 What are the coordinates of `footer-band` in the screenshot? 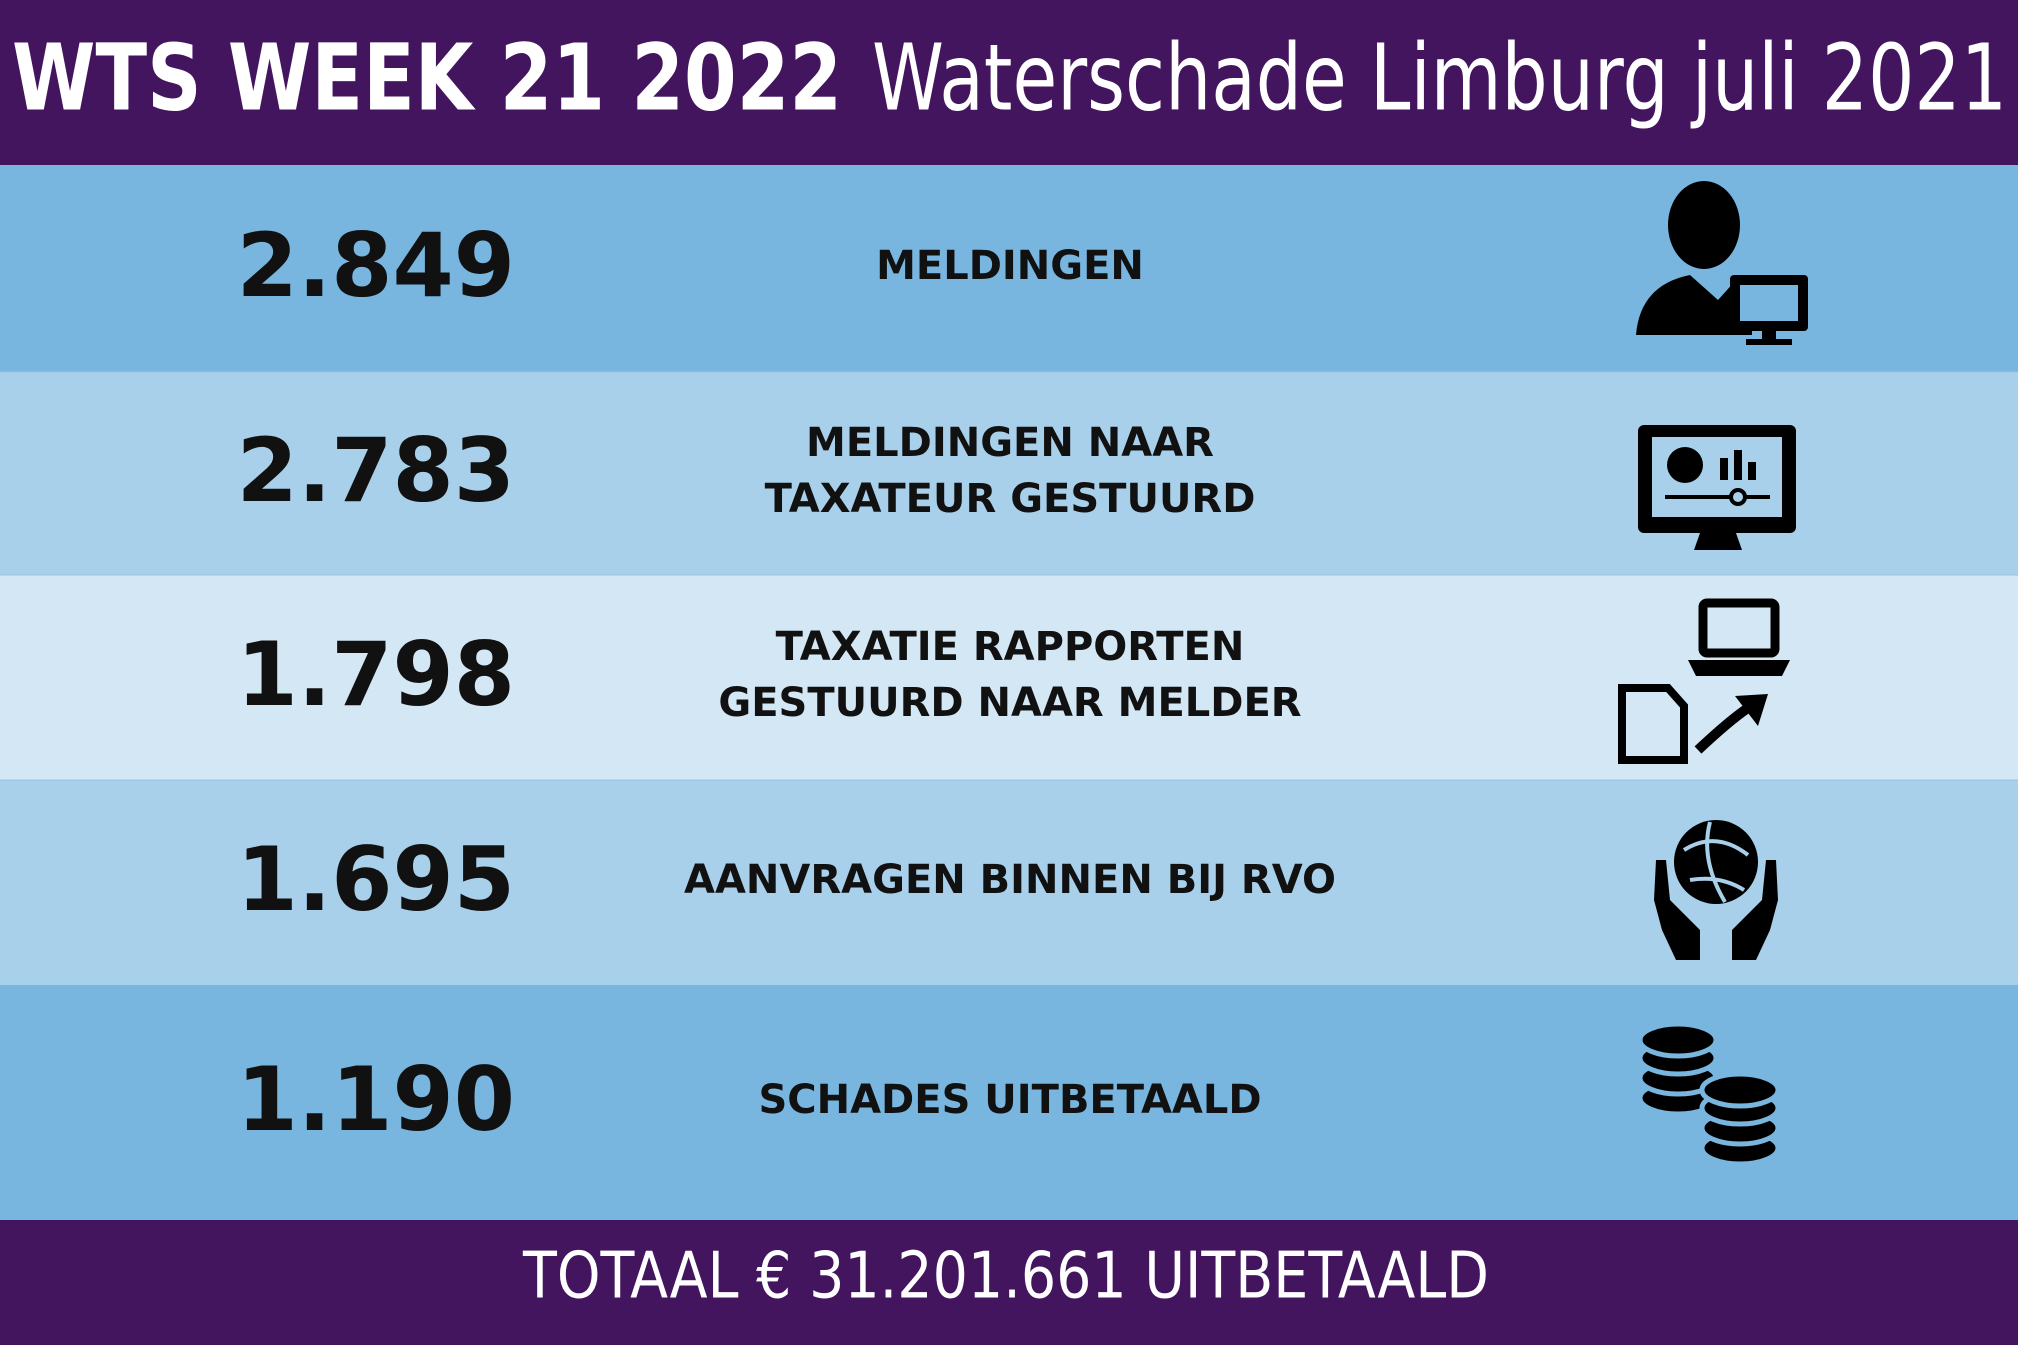 It's located at (1009, 1282).